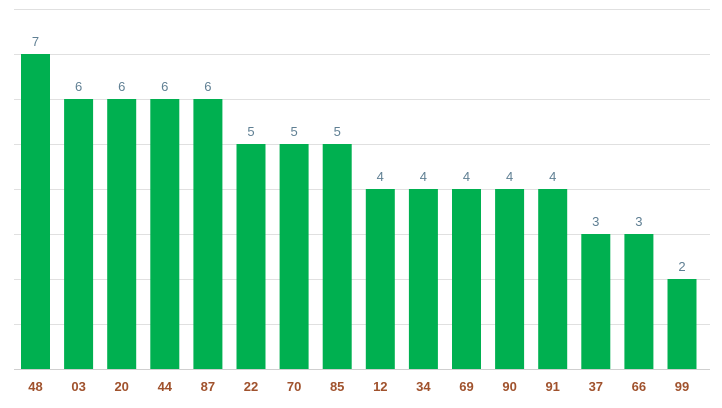 The height and width of the screenshot is (408, 722). What do you see at coordinates (35, 41) in the screenshot?
I see `value-label-48: 7` at bounding box center [35, 41].